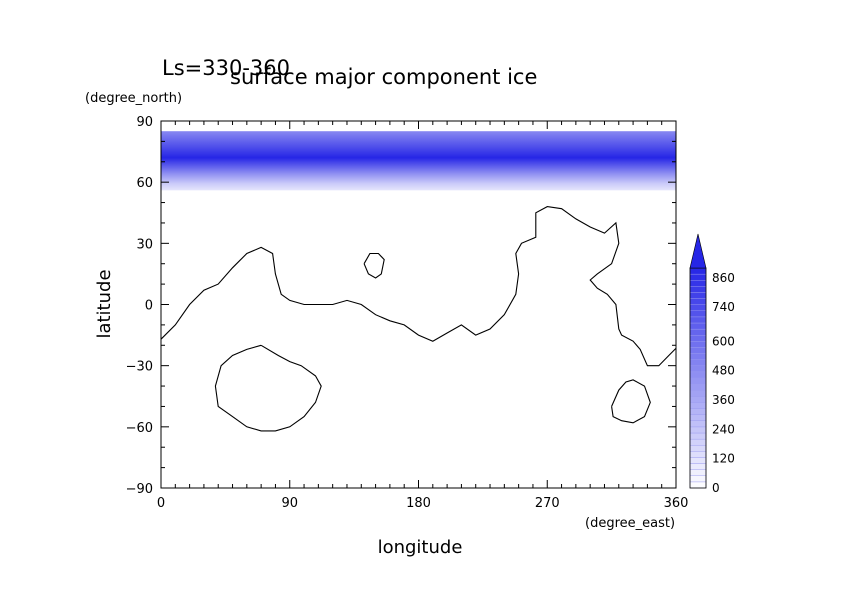  Describe the element at coordinates (723, 371) in the screenshot. I see `colorbar-tick-label: 480` at that location.